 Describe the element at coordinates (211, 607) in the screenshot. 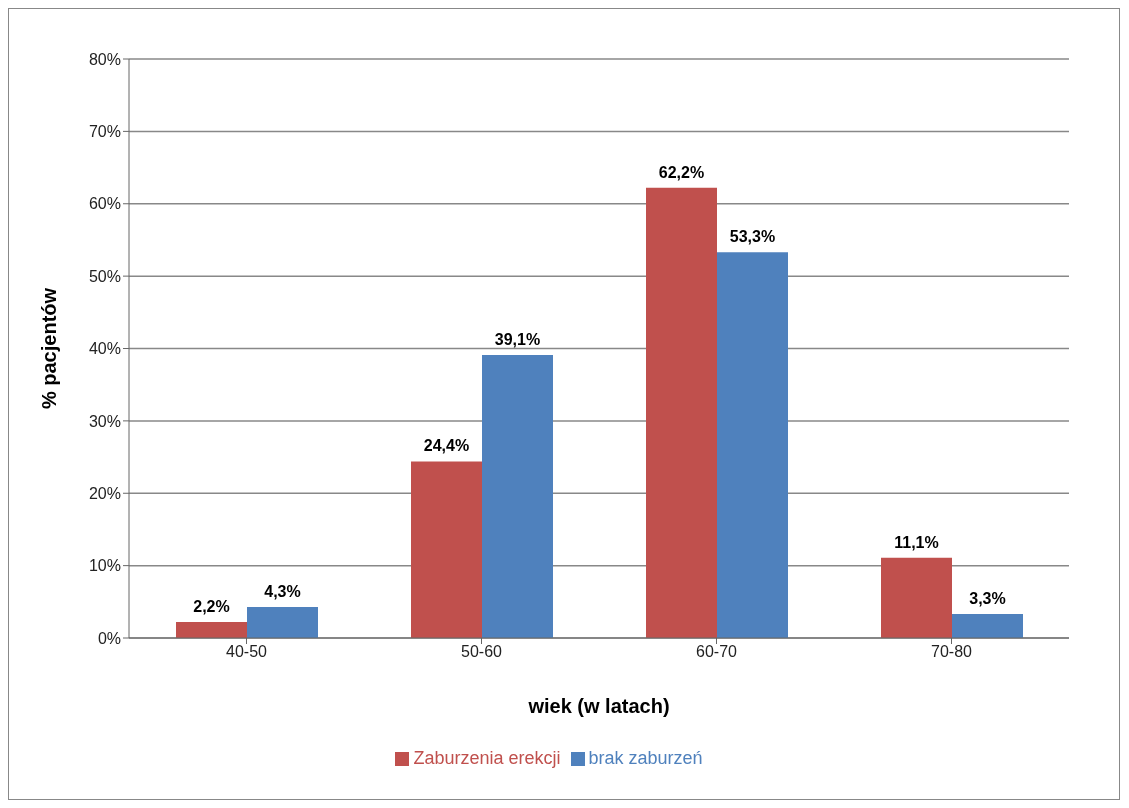

I see `data-label: 2,2%` at that location.